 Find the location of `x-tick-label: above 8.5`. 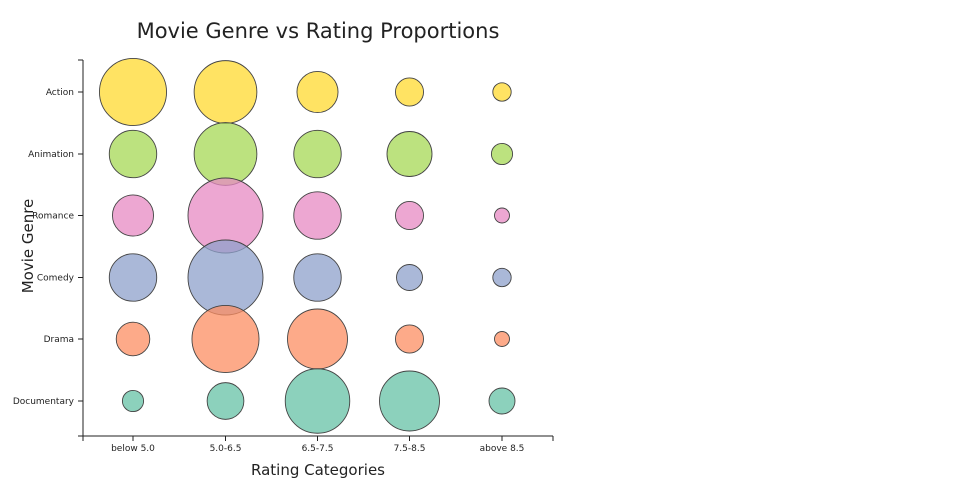

x-tick-label: above 8.5 is located at coordinates (502, 449).